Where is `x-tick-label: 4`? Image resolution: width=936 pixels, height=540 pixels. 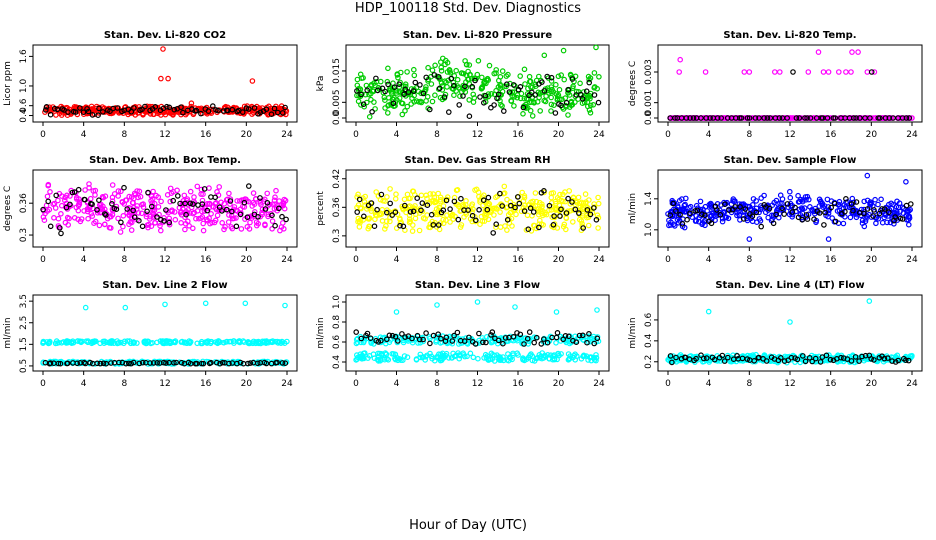 x-tick-label: 4 is located at coordinates (397, 384).